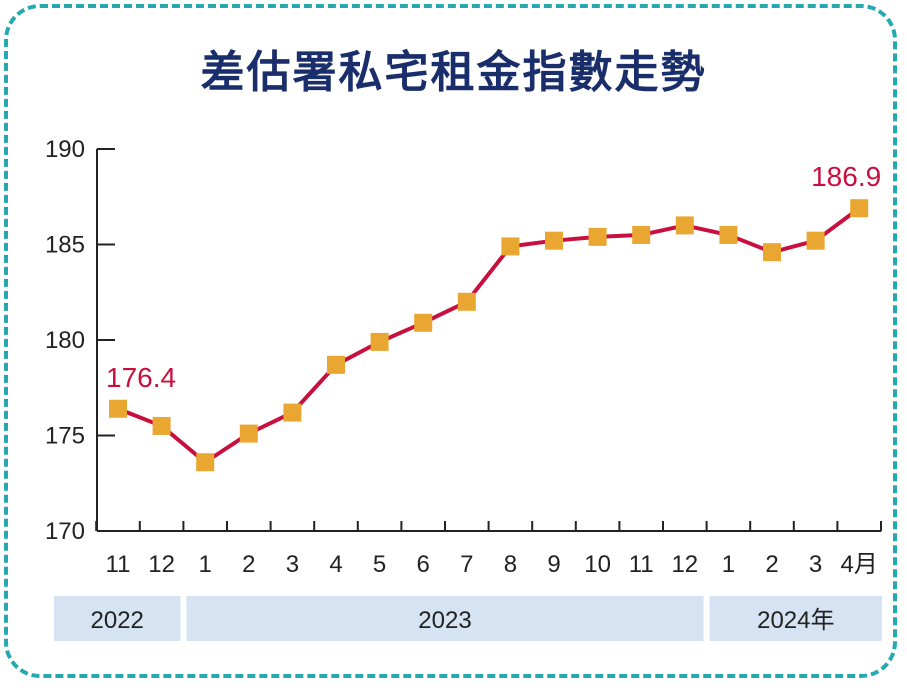  I want to click on y-tick-label: 190, so click(65, 149).